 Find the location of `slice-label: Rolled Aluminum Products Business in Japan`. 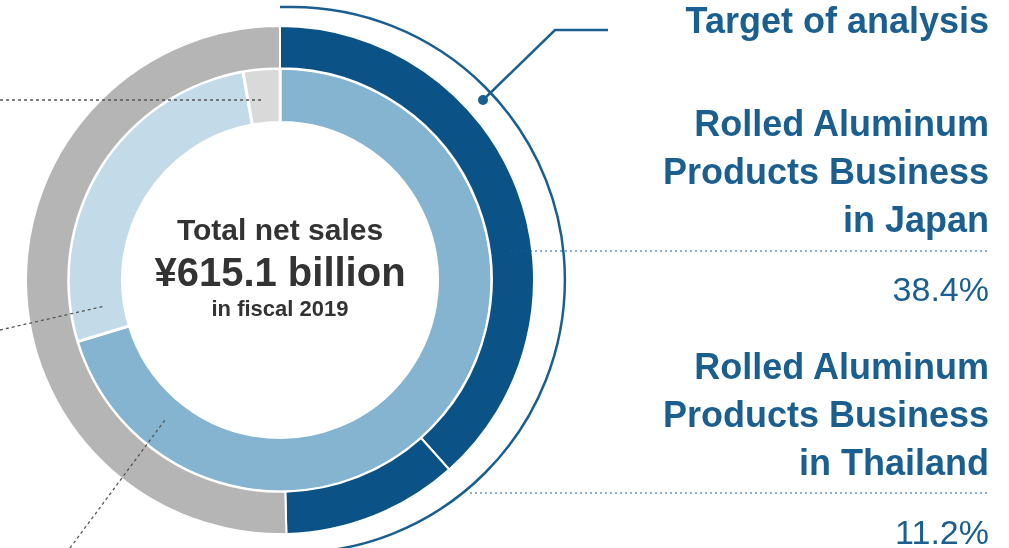

slice-label: Rolled Aluminum Products Business in Japan is located at coordinates (825, 172).